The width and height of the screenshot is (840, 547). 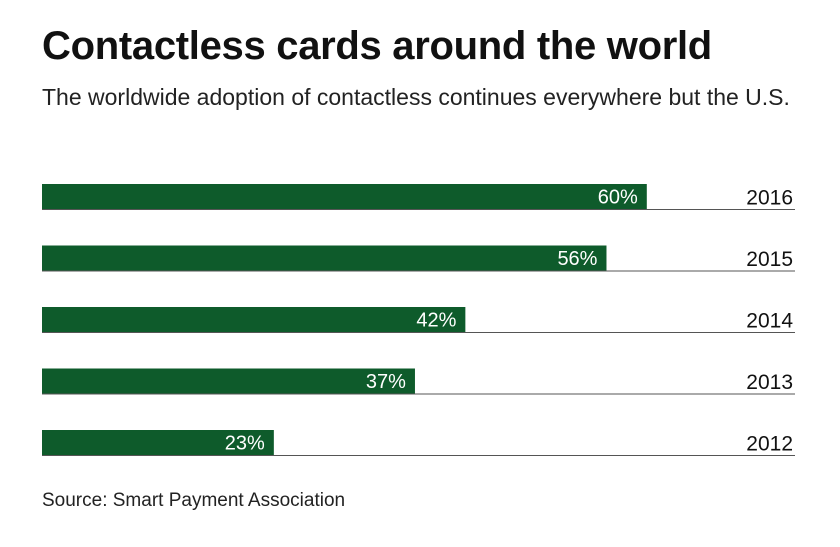 I want to click on bar-row-2013: 37% 2013, so click(x=418, y=381).